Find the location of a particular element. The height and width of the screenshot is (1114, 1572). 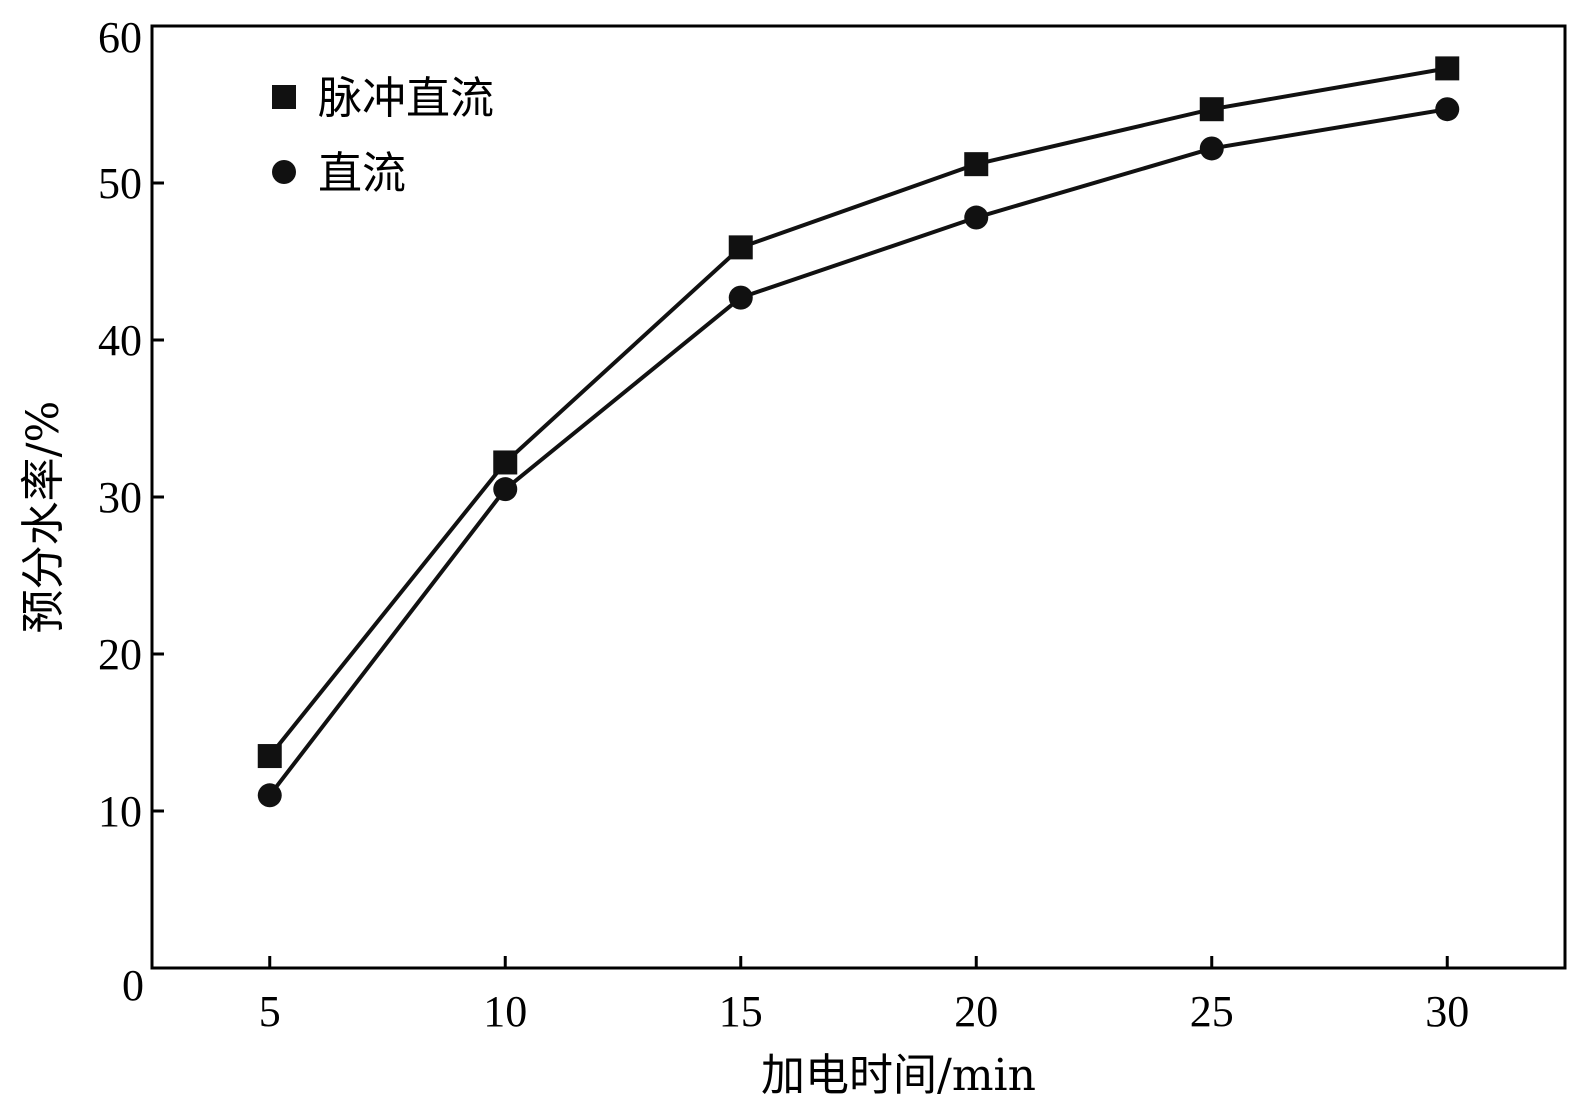

x-tick-label: 5 is located at coordinates (270, 1011).